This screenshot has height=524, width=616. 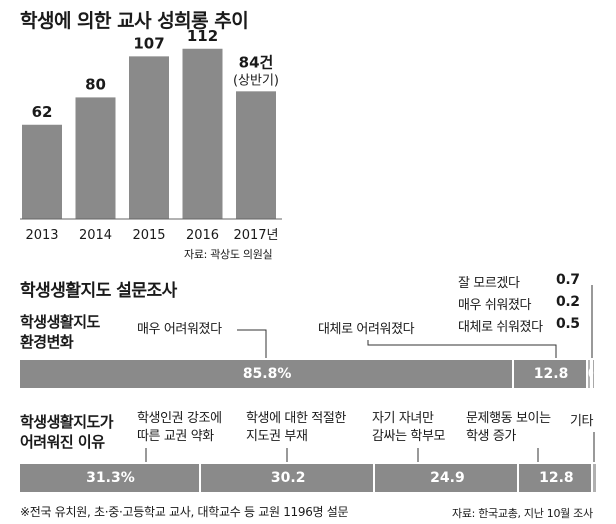 What do you see at coordinates (366, 329) in the screenshot?
I see `survey1-label-somewhat-hard: 대체로 어려워졌다` at bounding box center [366, 329].